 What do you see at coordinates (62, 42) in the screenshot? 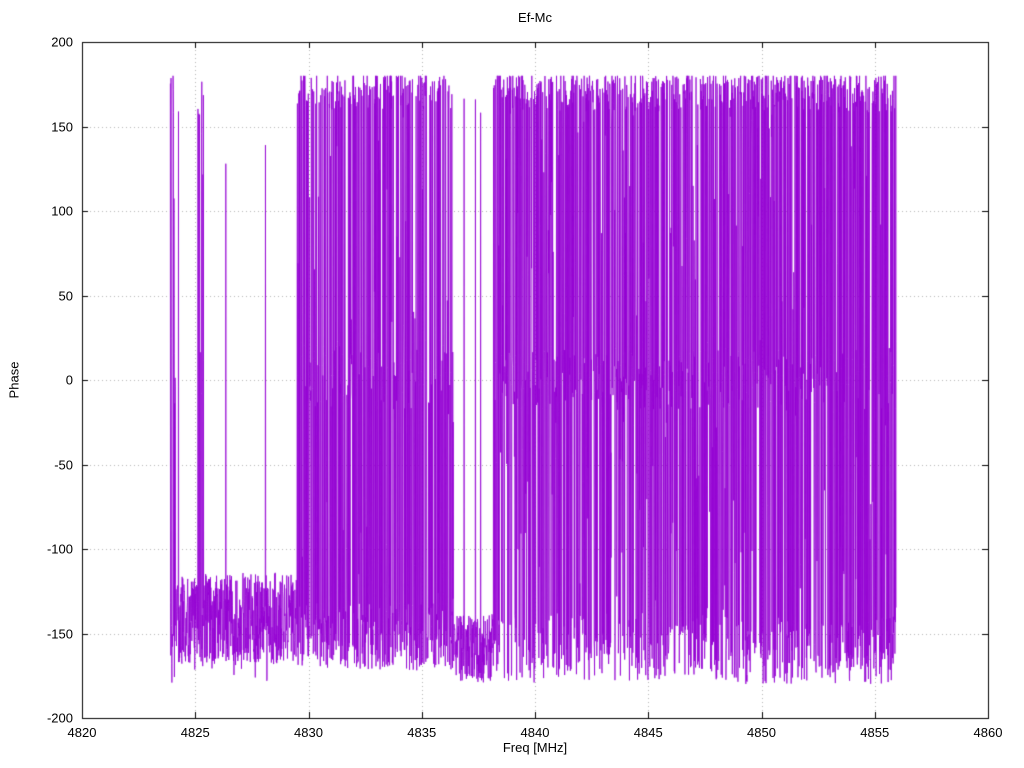
I see `y-tick-label: 200` at bounding box center [62, 42].